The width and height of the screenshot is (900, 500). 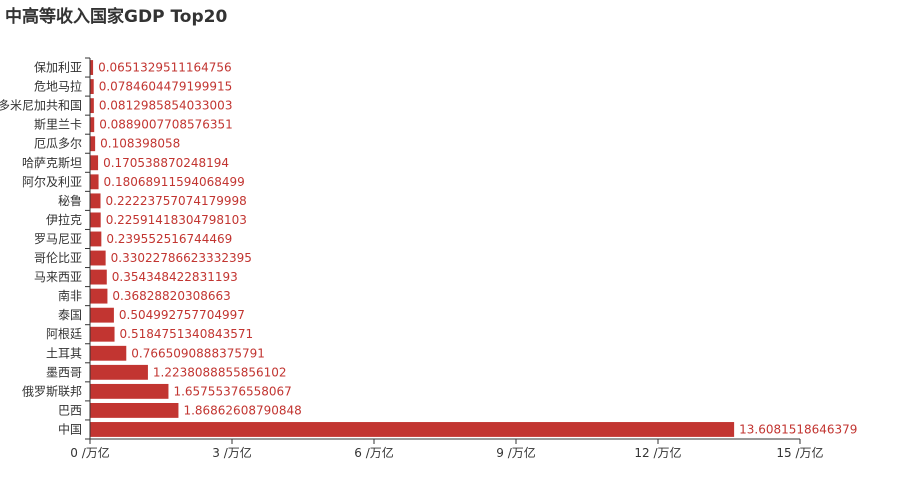 What do you see at coordinates (175, 277) in the screenshot?
I see `bar-value-label: 0.354348422831193` at bounding box center [175, 277].